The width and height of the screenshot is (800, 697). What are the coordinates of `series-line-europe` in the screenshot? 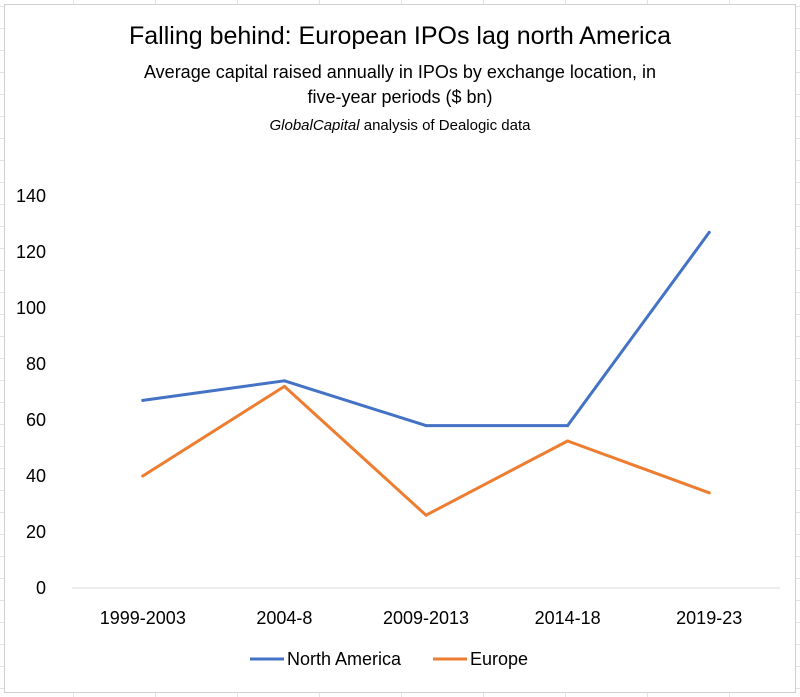 It's located at (426, 450).